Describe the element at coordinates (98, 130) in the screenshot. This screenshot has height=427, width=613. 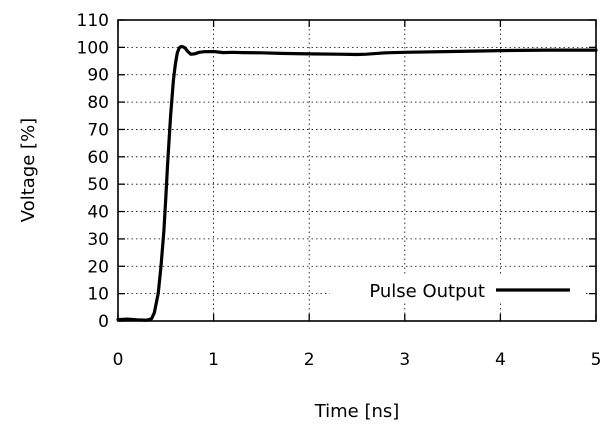
I see `y-tick-label: 70` at that location.